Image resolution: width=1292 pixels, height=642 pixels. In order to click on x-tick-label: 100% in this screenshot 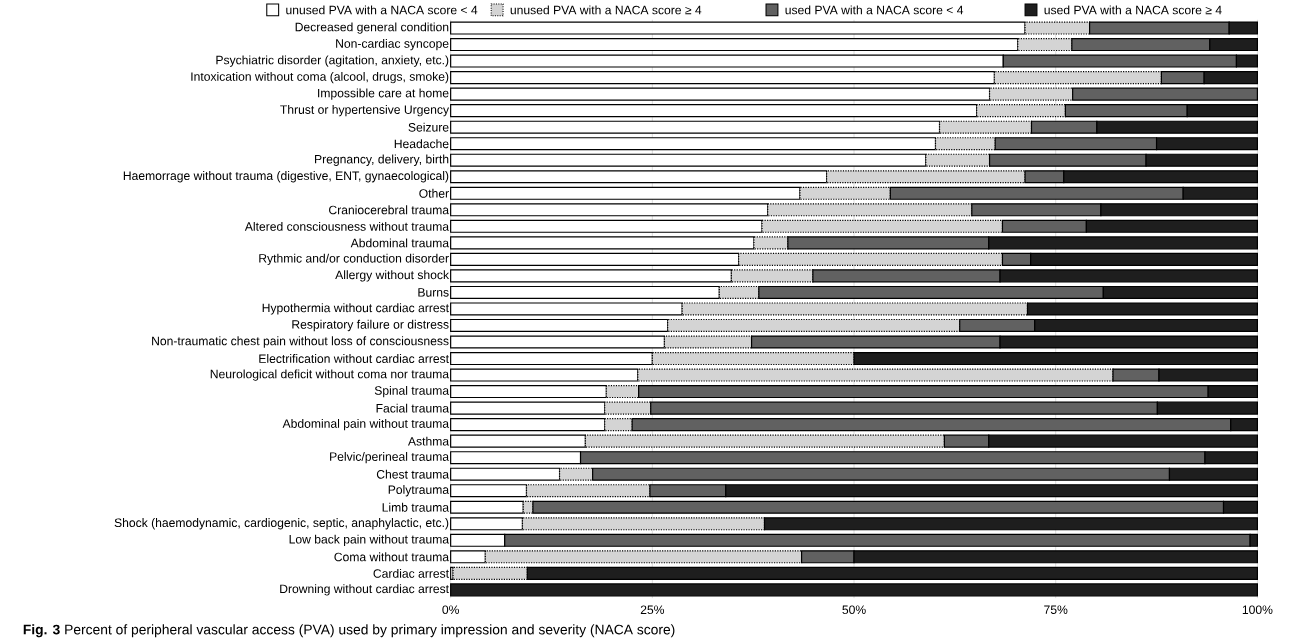, I will do `click(1257, 610)`.